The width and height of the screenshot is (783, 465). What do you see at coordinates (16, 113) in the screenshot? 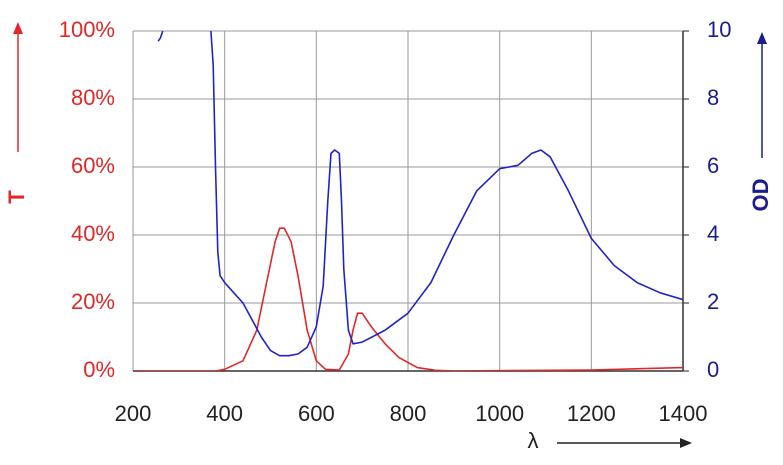
I see `y-axis-title: T` at bounding box center [16, 113].